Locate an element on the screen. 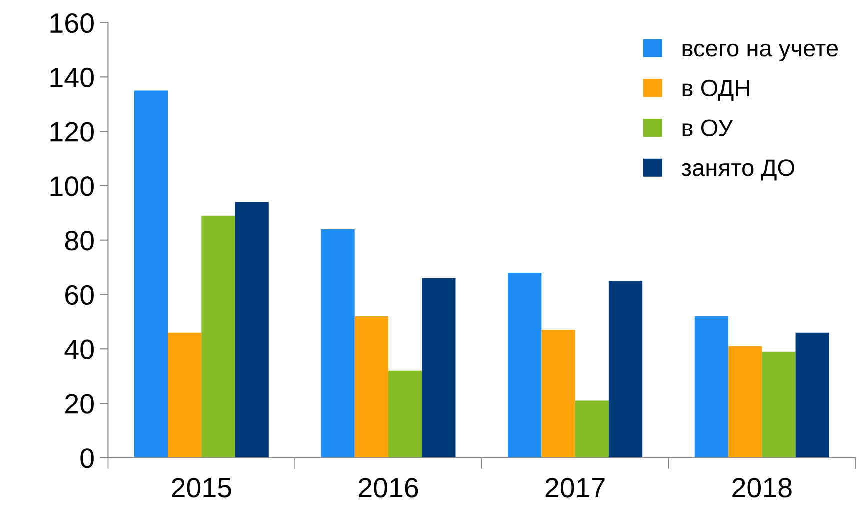 The width and height of the screenshot is (859, 518). y-tick-label: 0 is located at coordinates (87, 458).